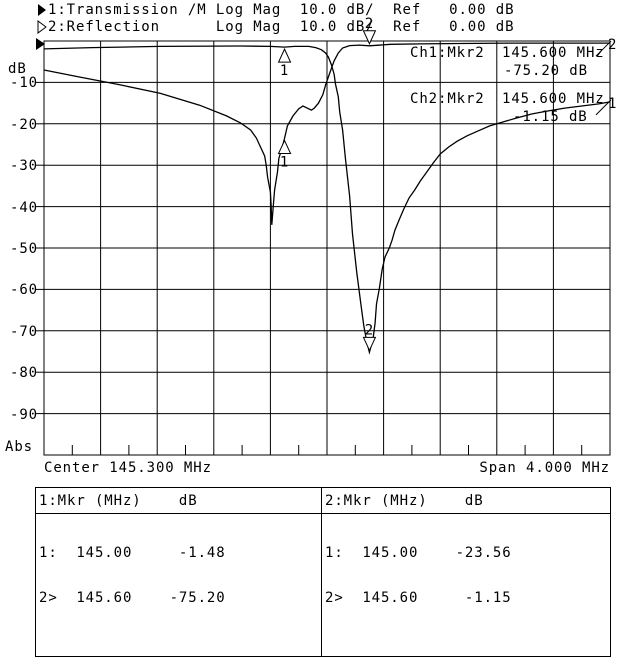 This screenshot has width=640, height=659. Describe the element at coordinates (132, 598) in the screenshot. I see `marker-table-row: 2> 145.60 -75.20` at that location.